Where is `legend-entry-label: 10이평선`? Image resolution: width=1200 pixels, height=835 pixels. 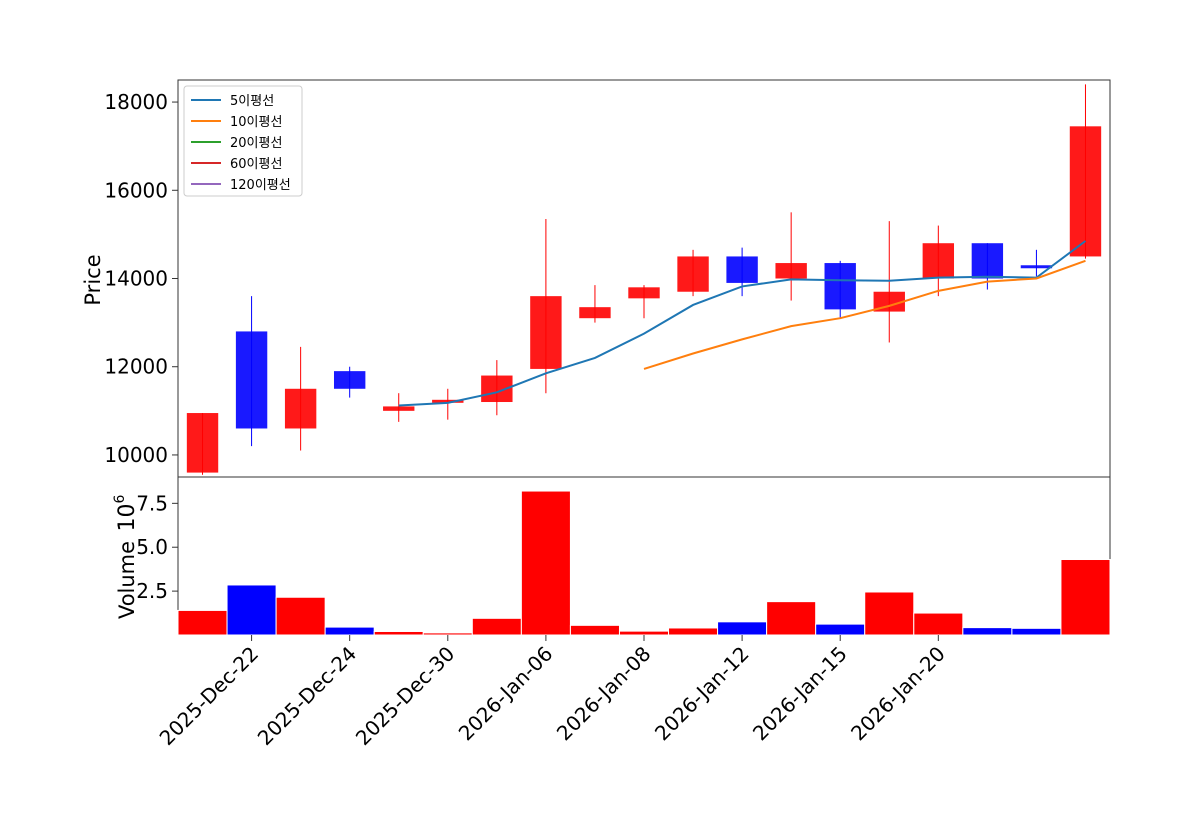
legend-entry-label: 10이평선 is located at coordinates (256, 122).